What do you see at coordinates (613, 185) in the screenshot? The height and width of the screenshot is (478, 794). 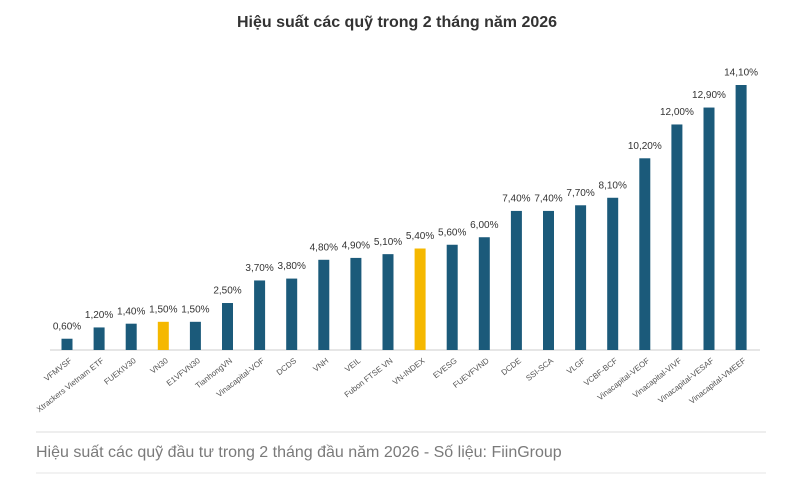 I see `value-label: 8,10%` at bounding box center [613, 185].